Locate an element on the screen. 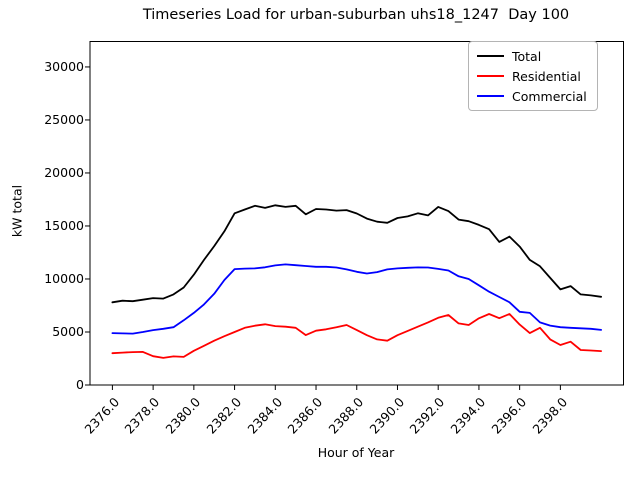 This screenshot has width=640, height=480. x-axis-label: Hour of Year is located at coordinates (356, 452).